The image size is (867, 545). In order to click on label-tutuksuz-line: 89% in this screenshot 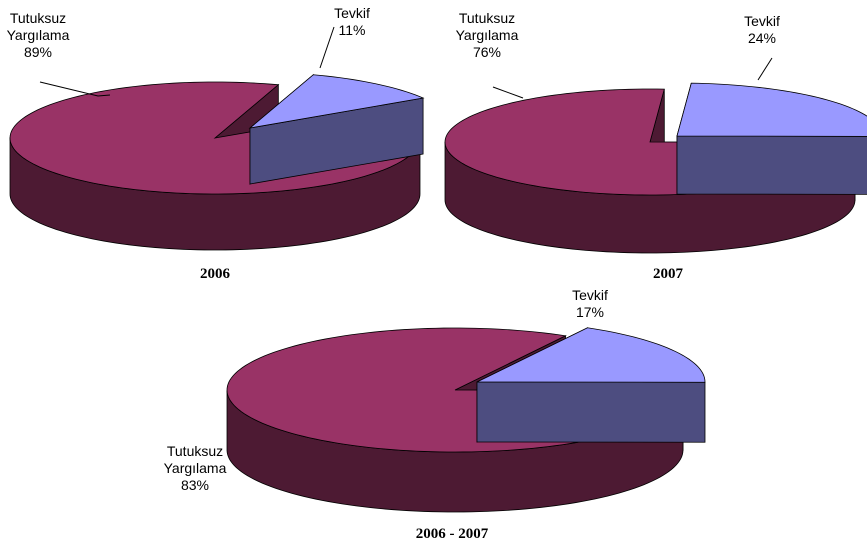, I will do `click(38, 52)`.